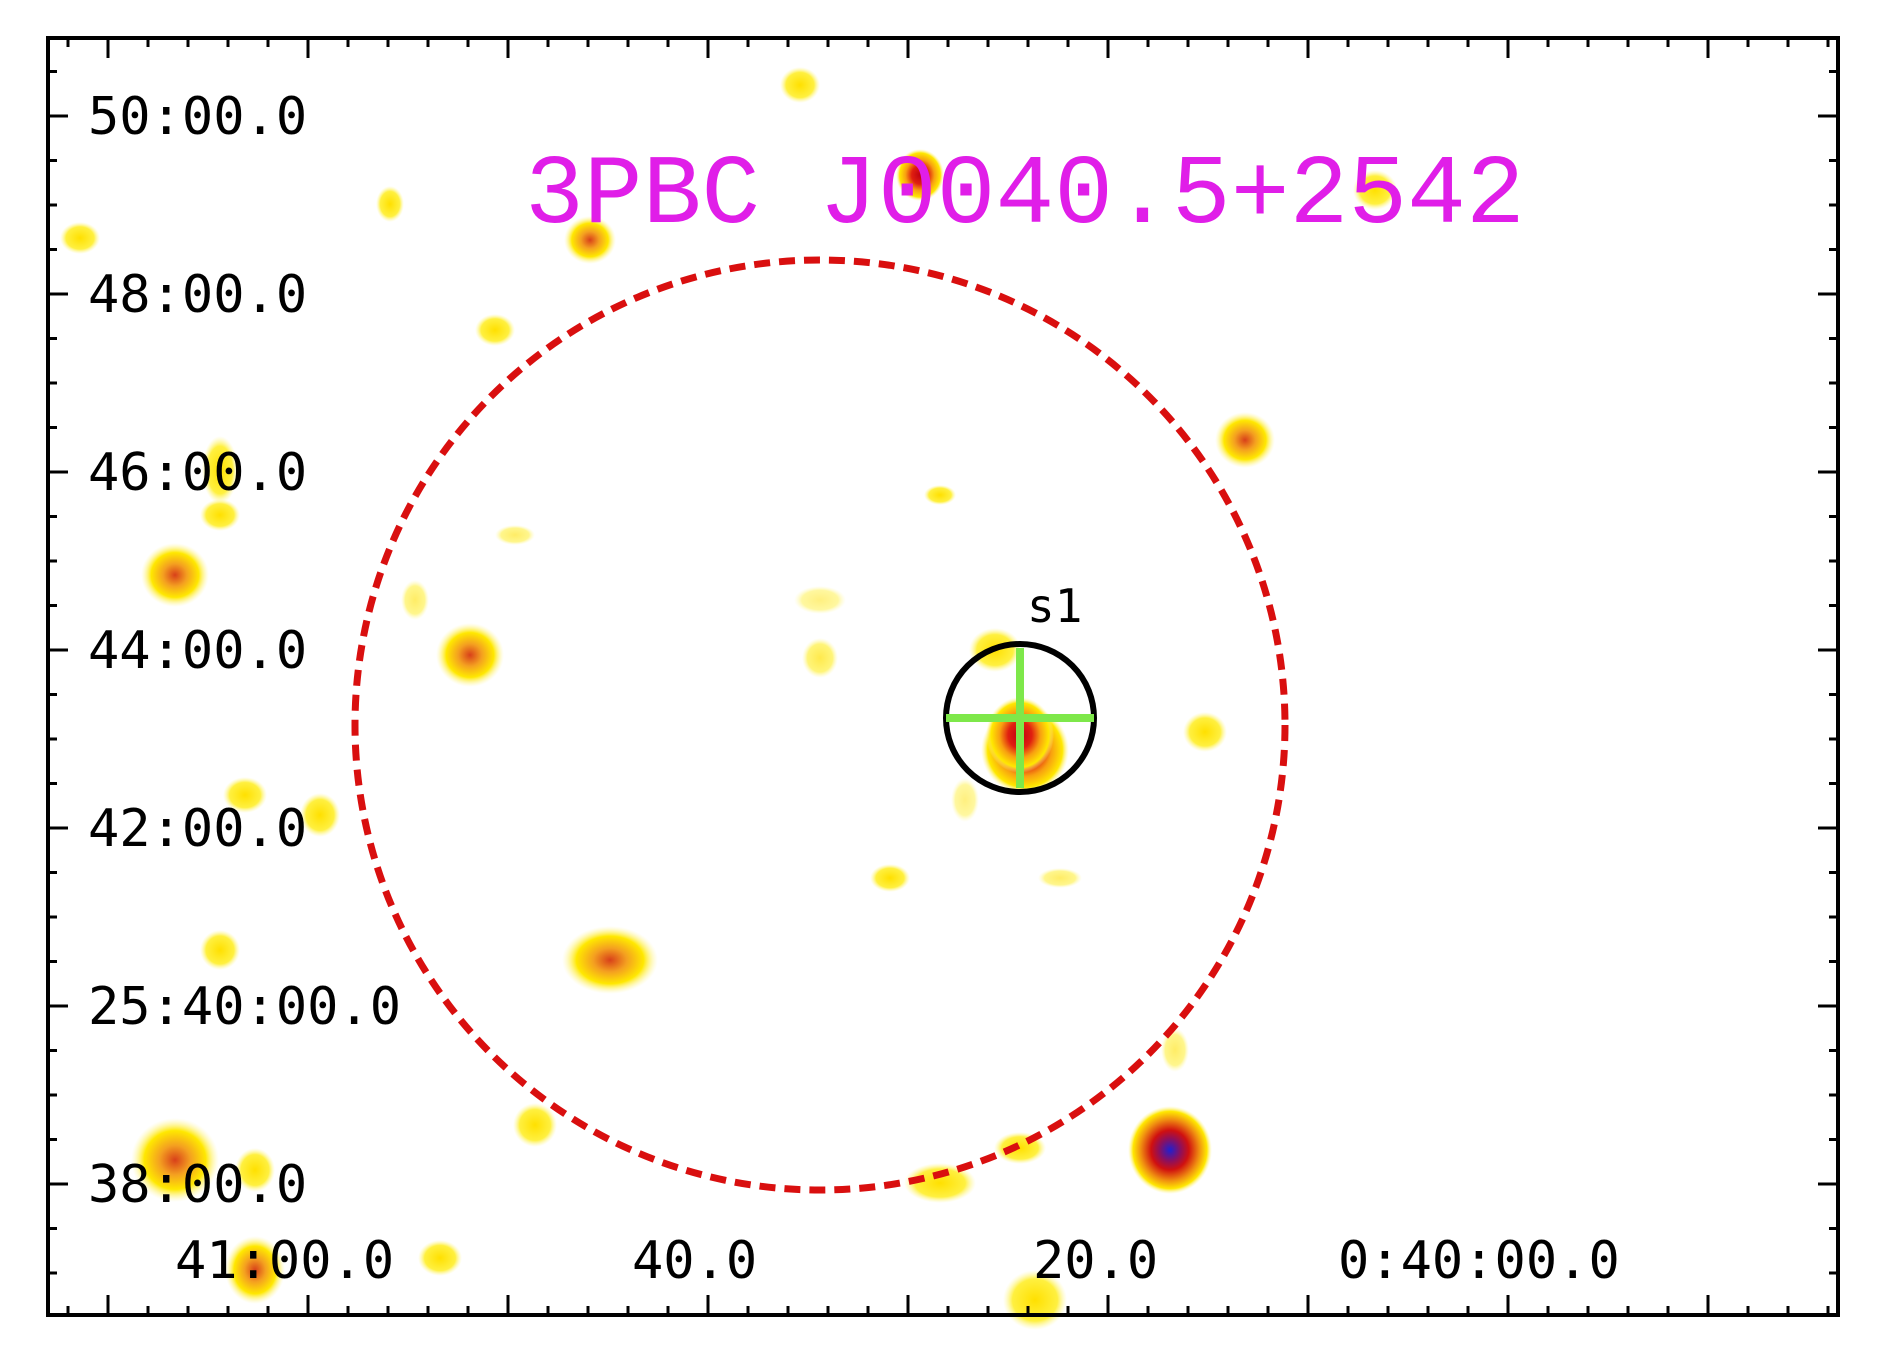  Describe the element at coordinates (197, 829) in the screenshot. I see `dec-label: 42:00.0` at that location.